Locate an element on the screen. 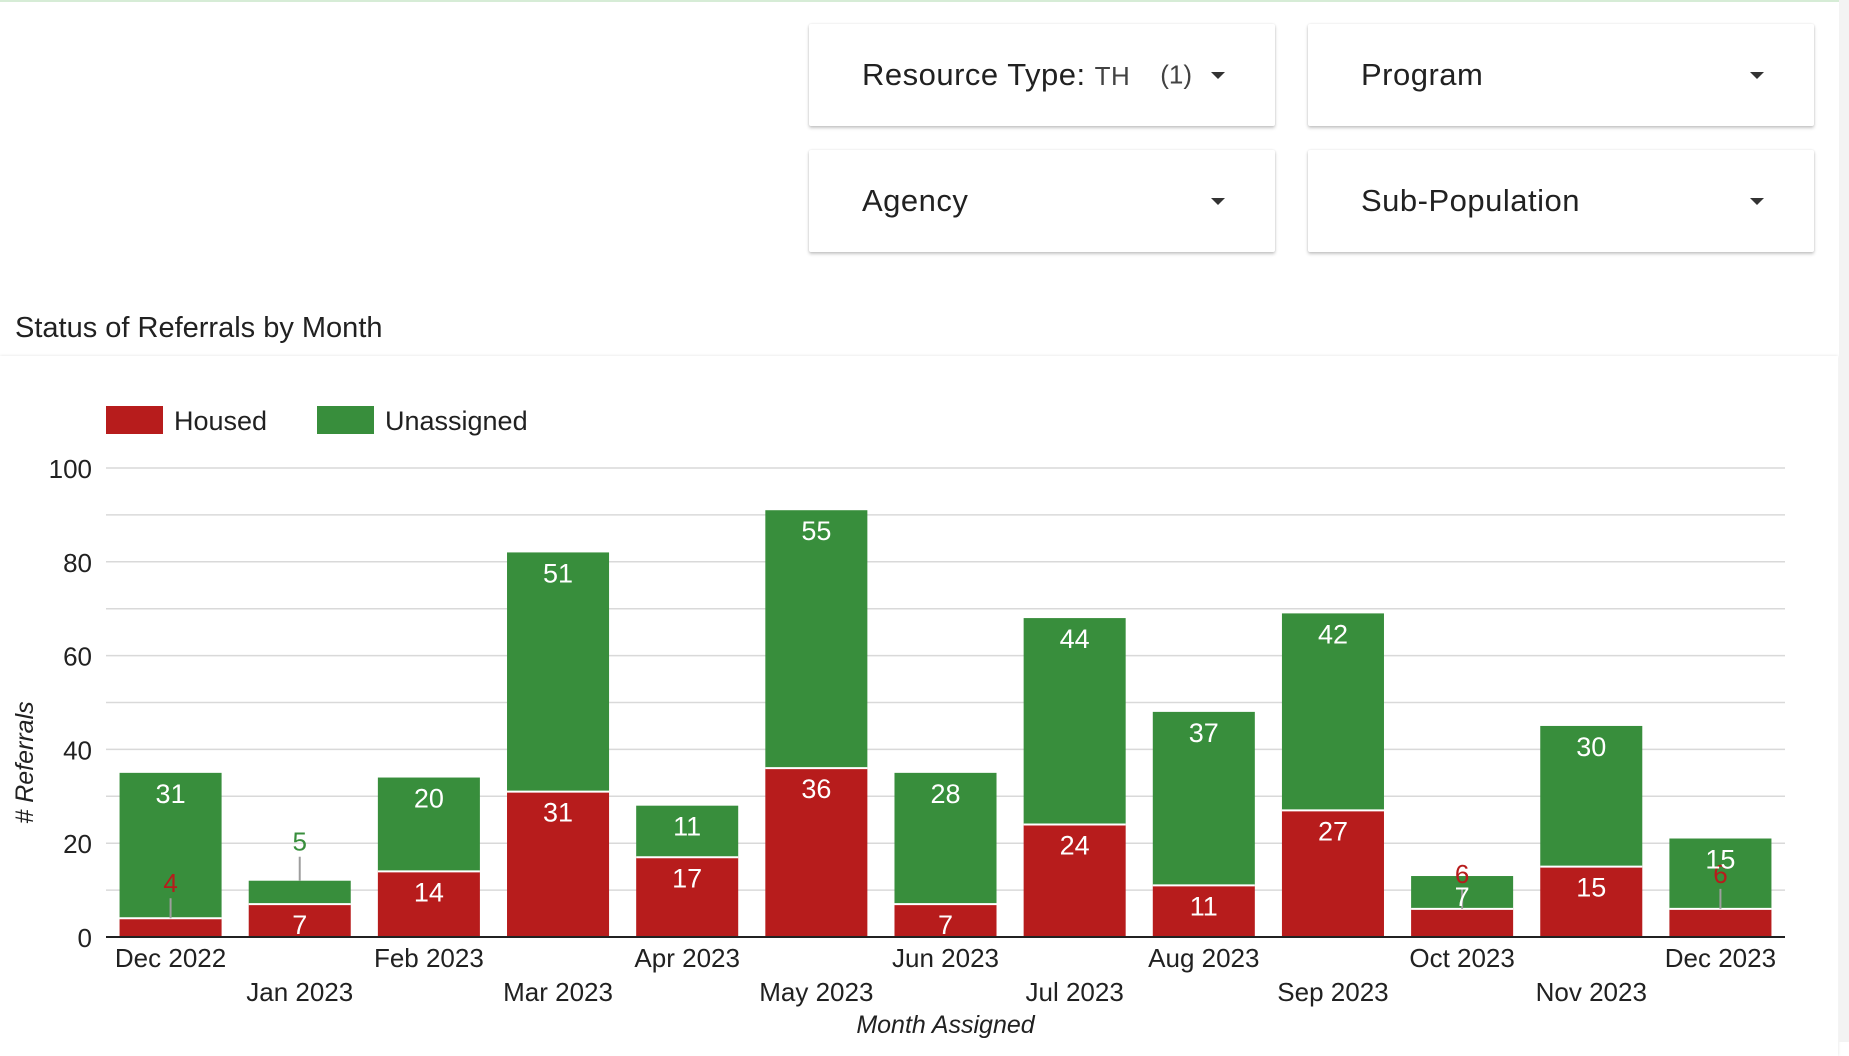 The image size is (1849, 1056). x-tick-label: May 2023 is located at coordinates (816, 992).